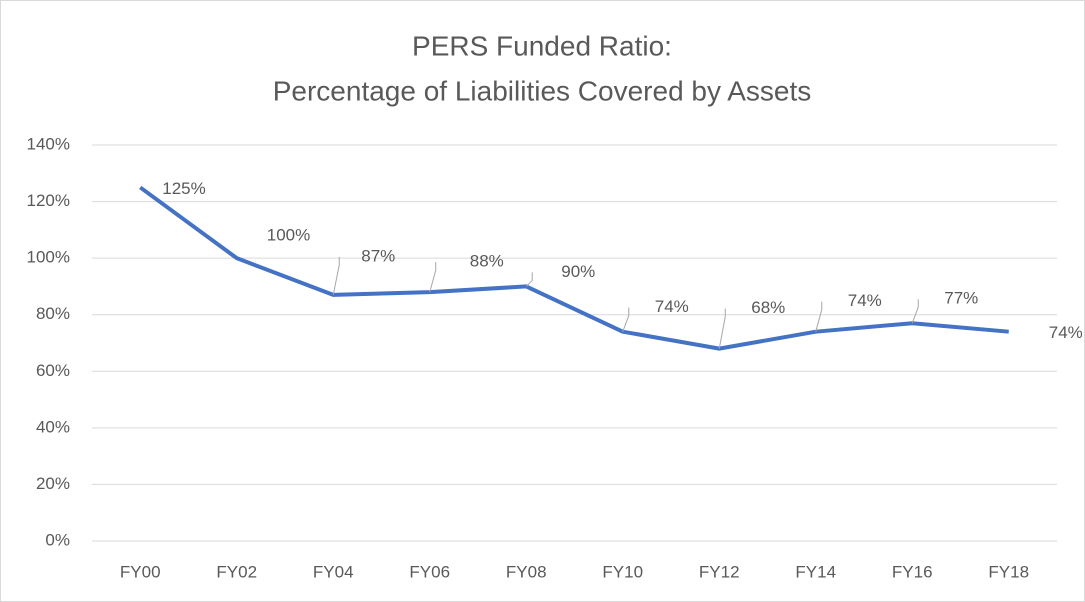  I want to click on data-label: 90%, so click(578, 271).